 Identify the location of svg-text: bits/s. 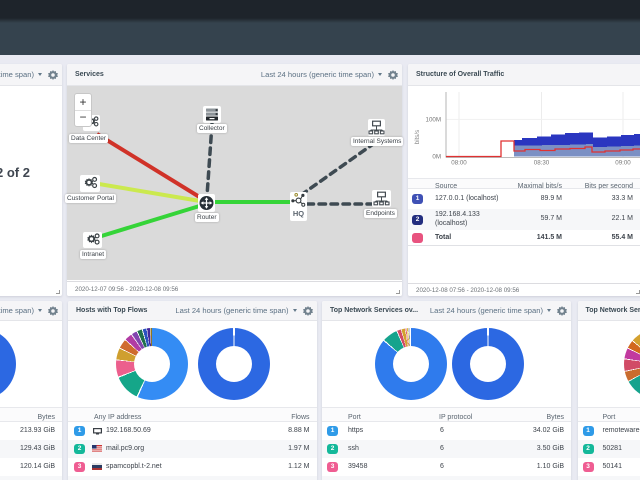
(417, 137).